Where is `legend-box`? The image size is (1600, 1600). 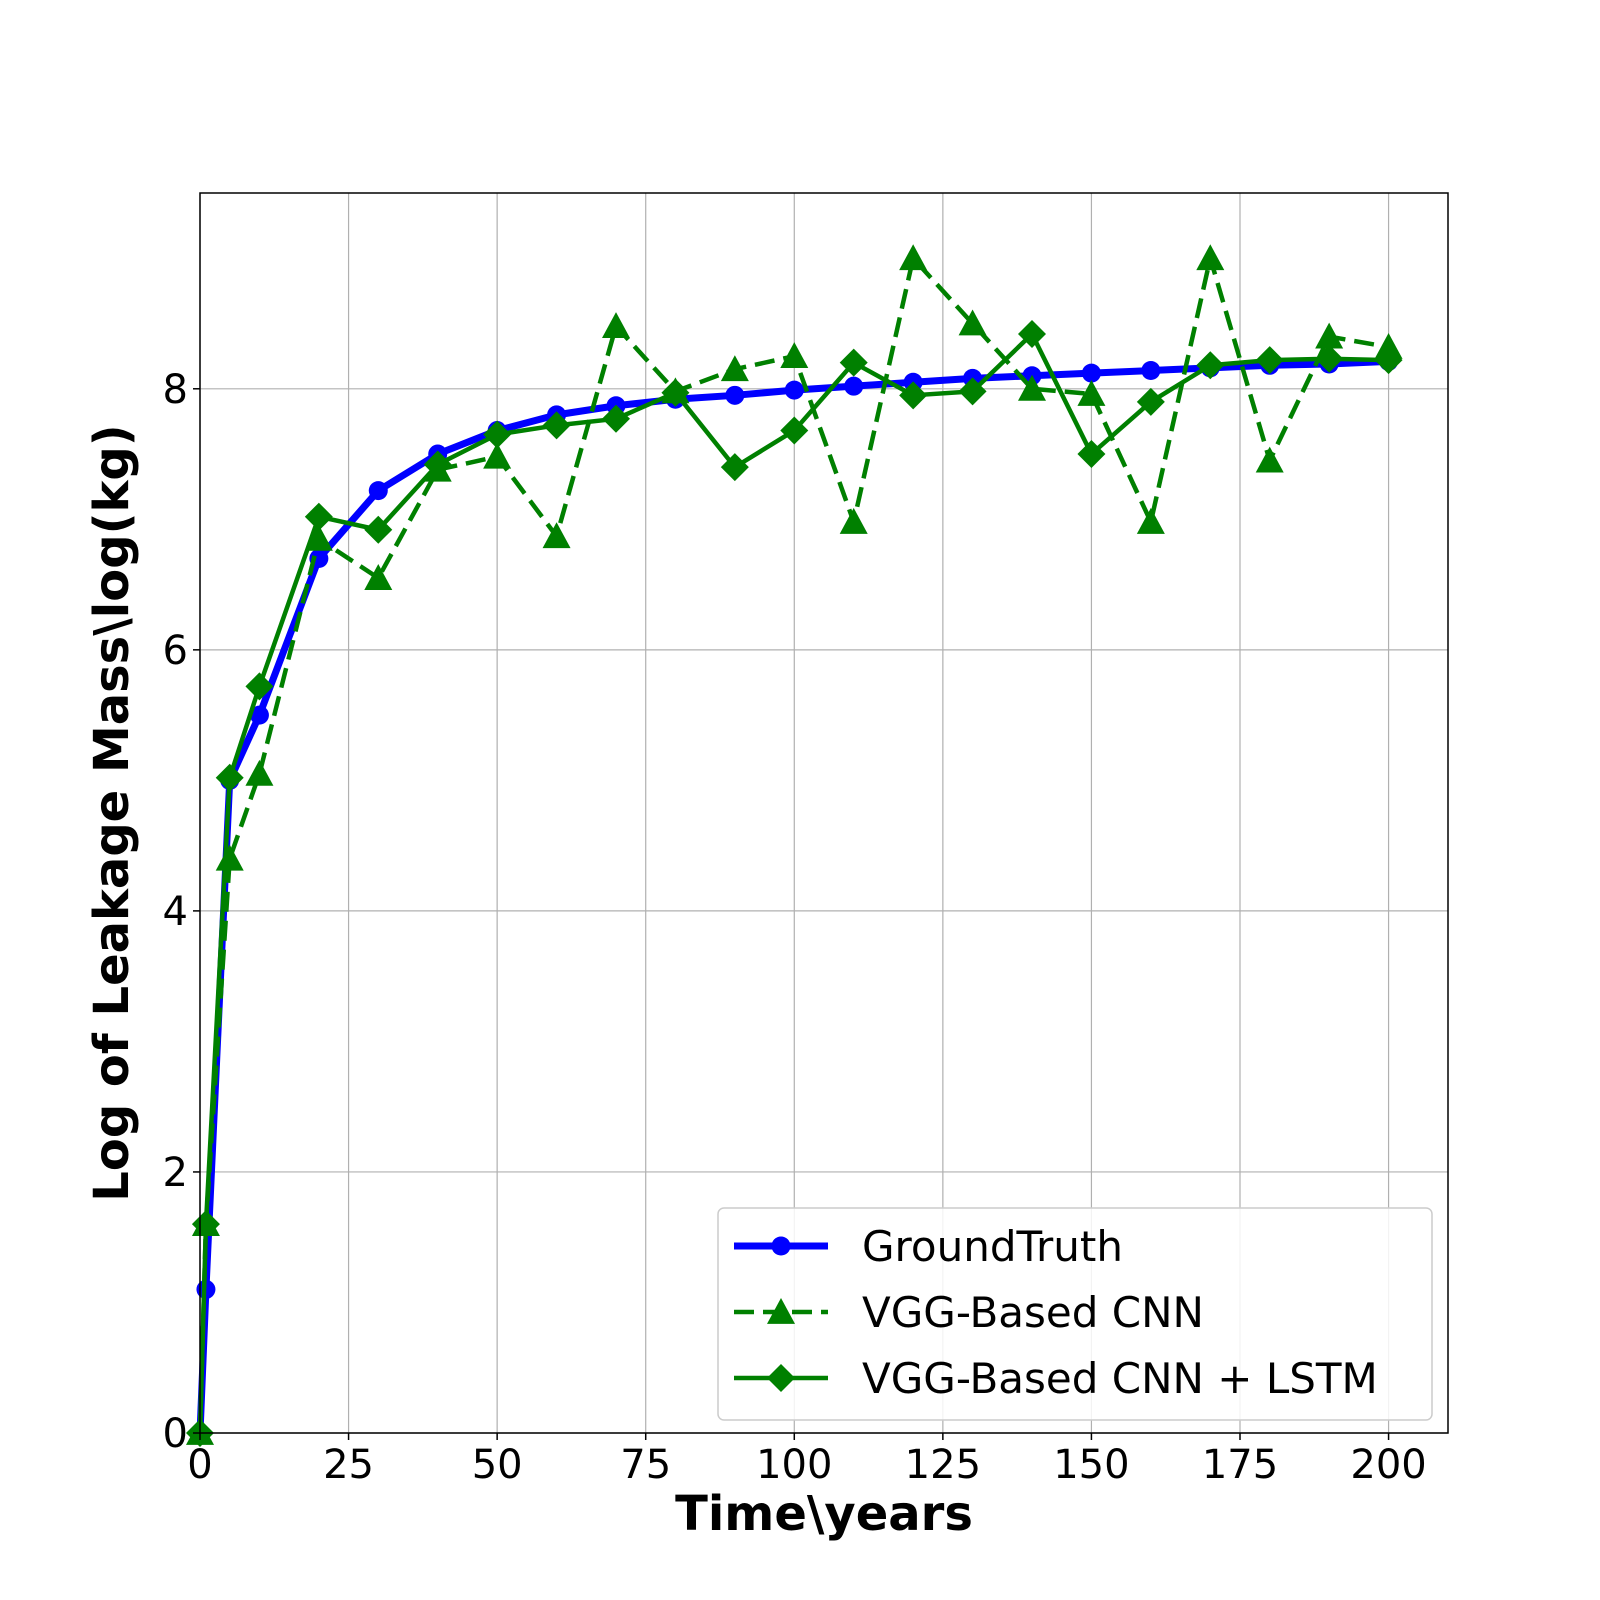
legend-box is located at coordinates (1075, 1314).